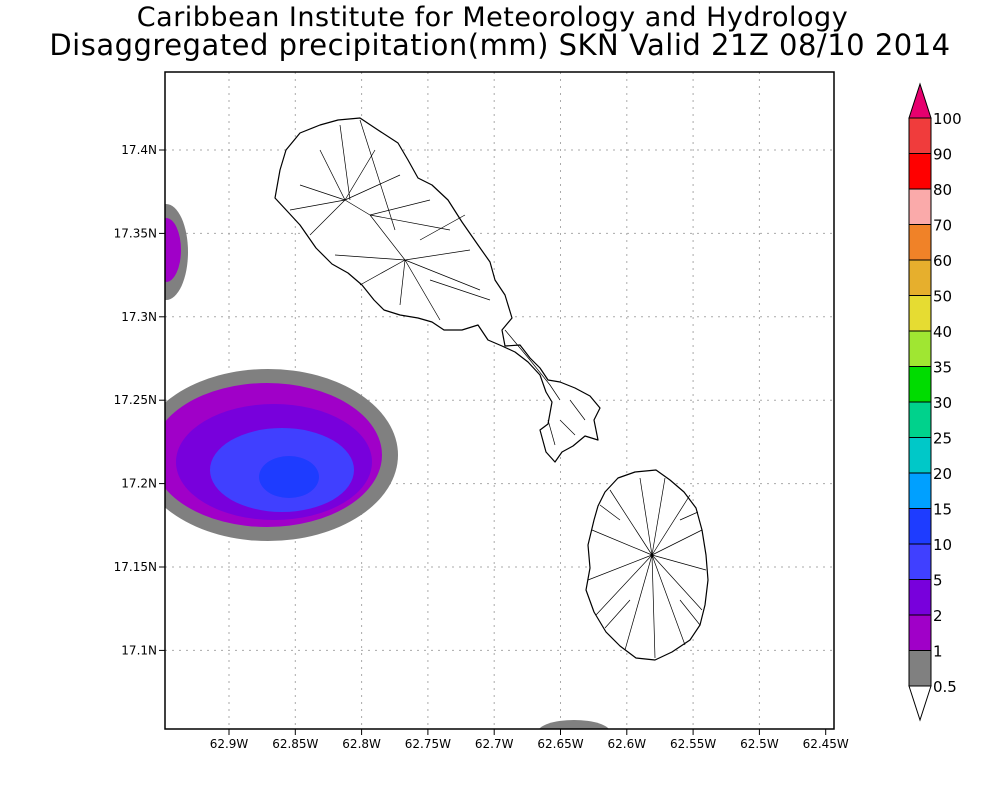 The image size is (1000, 800). What do you see at coordinates (942, 474) in the screenshot?
I see `colorbar-label: 20` at bounding box center [942, 474].